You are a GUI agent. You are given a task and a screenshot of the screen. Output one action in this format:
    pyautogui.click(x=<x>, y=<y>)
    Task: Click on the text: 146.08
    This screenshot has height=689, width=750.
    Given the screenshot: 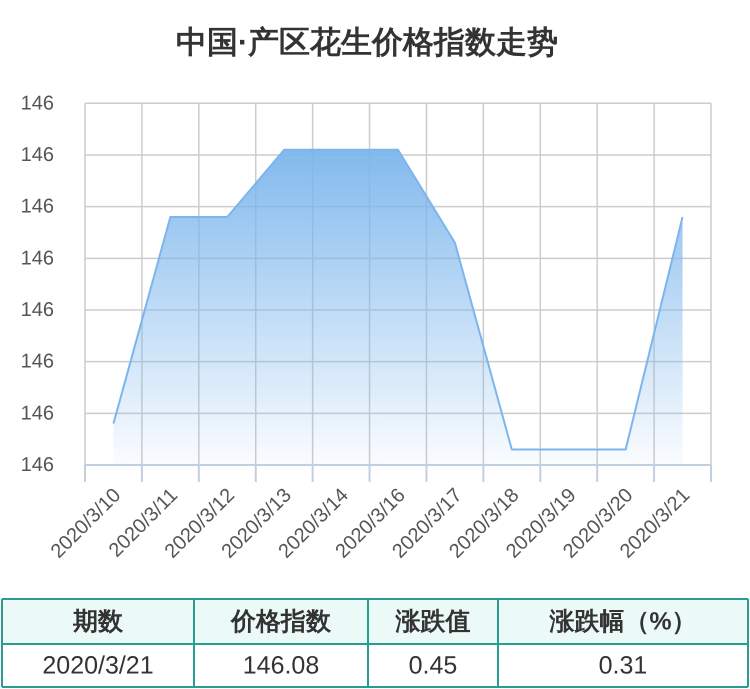 What is the action you would take?
    pyautogui.click(x=281, y=666)
    